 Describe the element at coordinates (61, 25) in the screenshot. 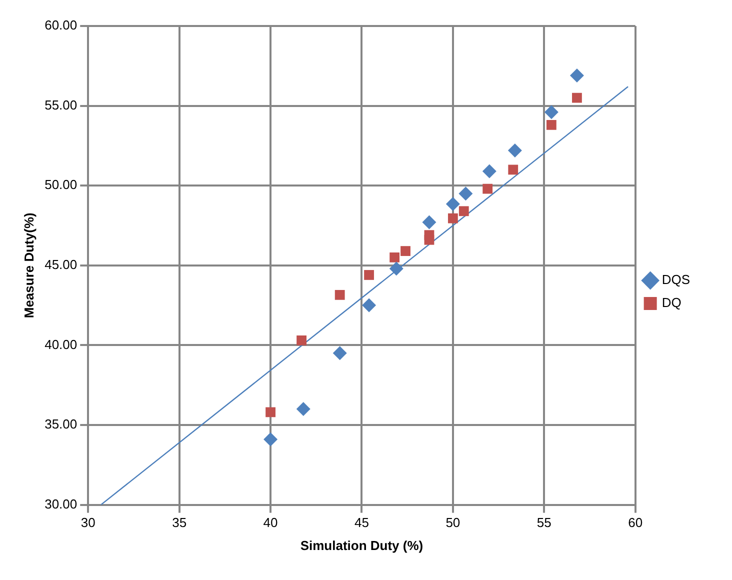

I see `y-tick-label: 60.00` at that location.